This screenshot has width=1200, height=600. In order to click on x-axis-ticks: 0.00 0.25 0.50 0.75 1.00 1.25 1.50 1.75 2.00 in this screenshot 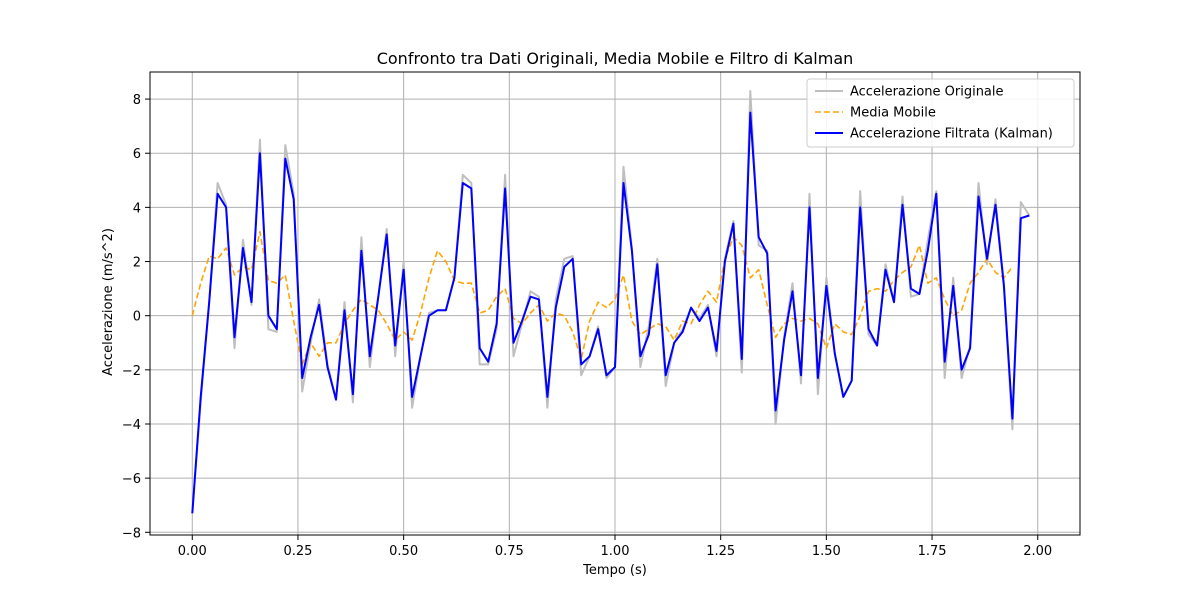, I will do `click(615, 547)`.